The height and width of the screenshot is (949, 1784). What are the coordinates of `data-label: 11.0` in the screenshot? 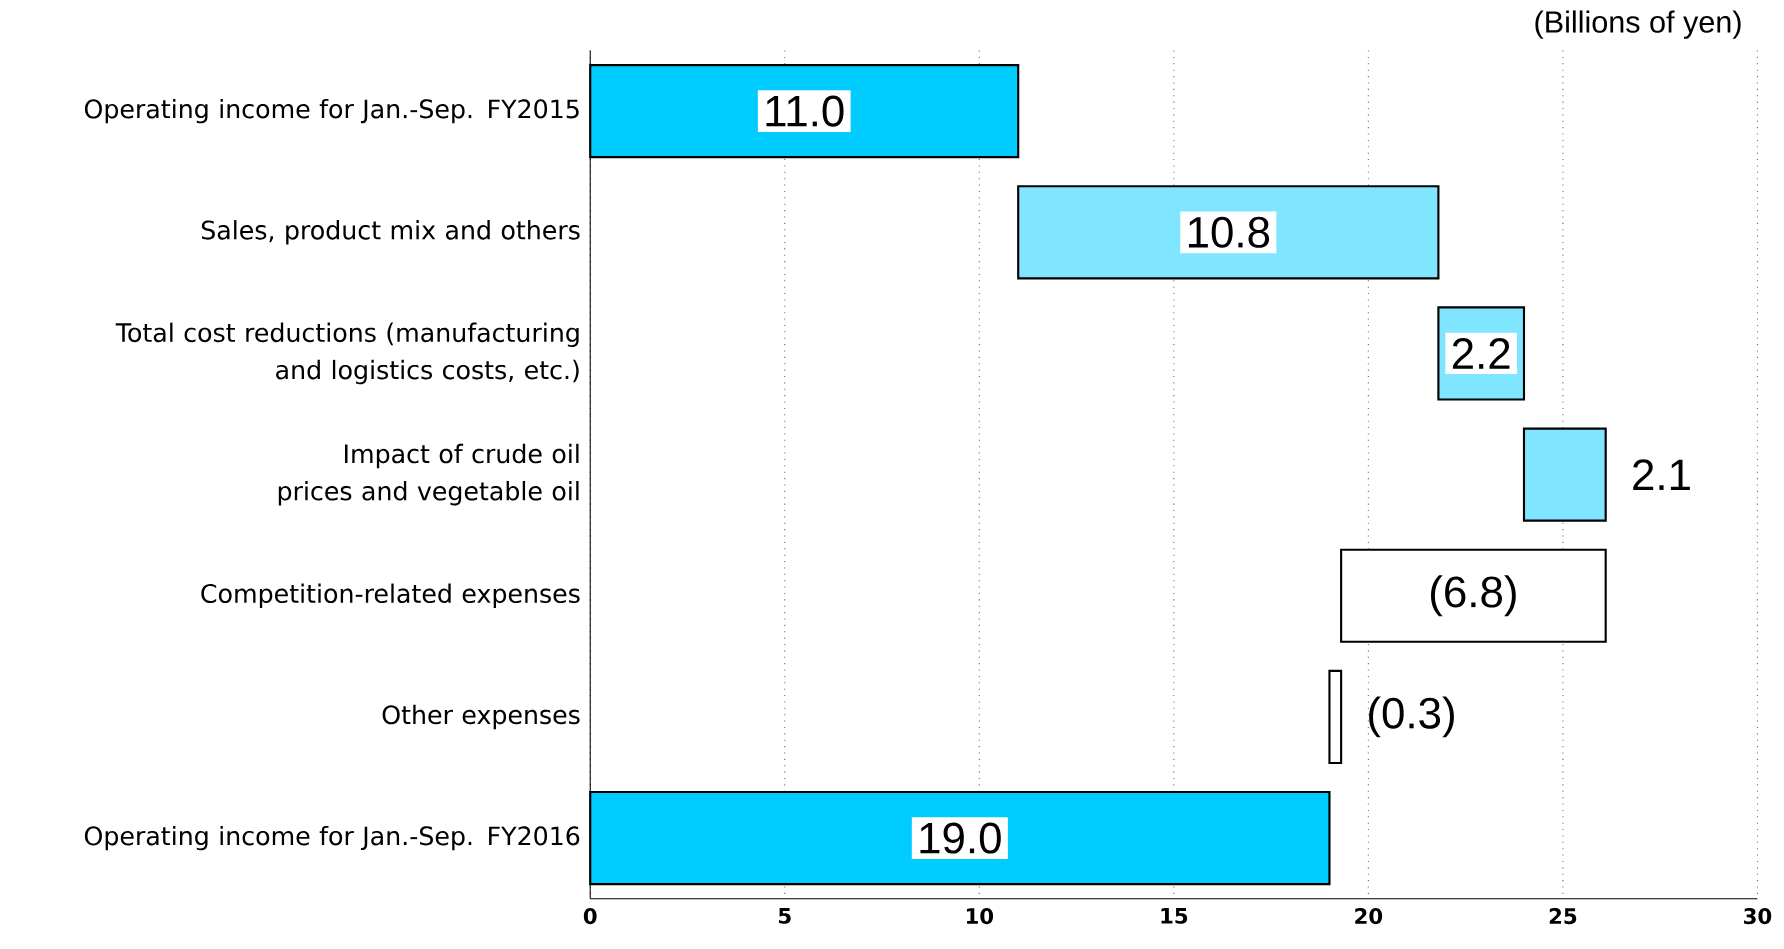 It's located at (805, 111).